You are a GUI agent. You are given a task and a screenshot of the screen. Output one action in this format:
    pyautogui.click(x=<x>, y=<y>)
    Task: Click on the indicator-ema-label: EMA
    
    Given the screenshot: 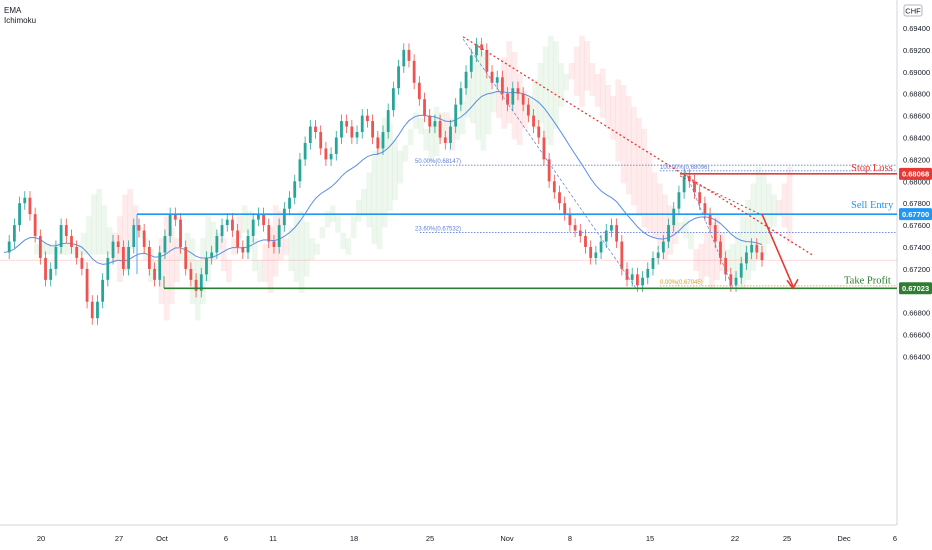 What is the action you would take?
    pyautogui.click(x=13, y=10)
    